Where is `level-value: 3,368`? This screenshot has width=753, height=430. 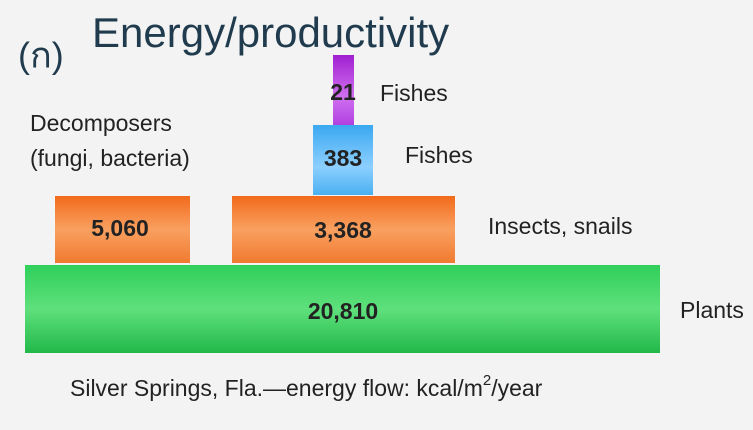 level-value: 3,368 is located at coordinates (343, 230).